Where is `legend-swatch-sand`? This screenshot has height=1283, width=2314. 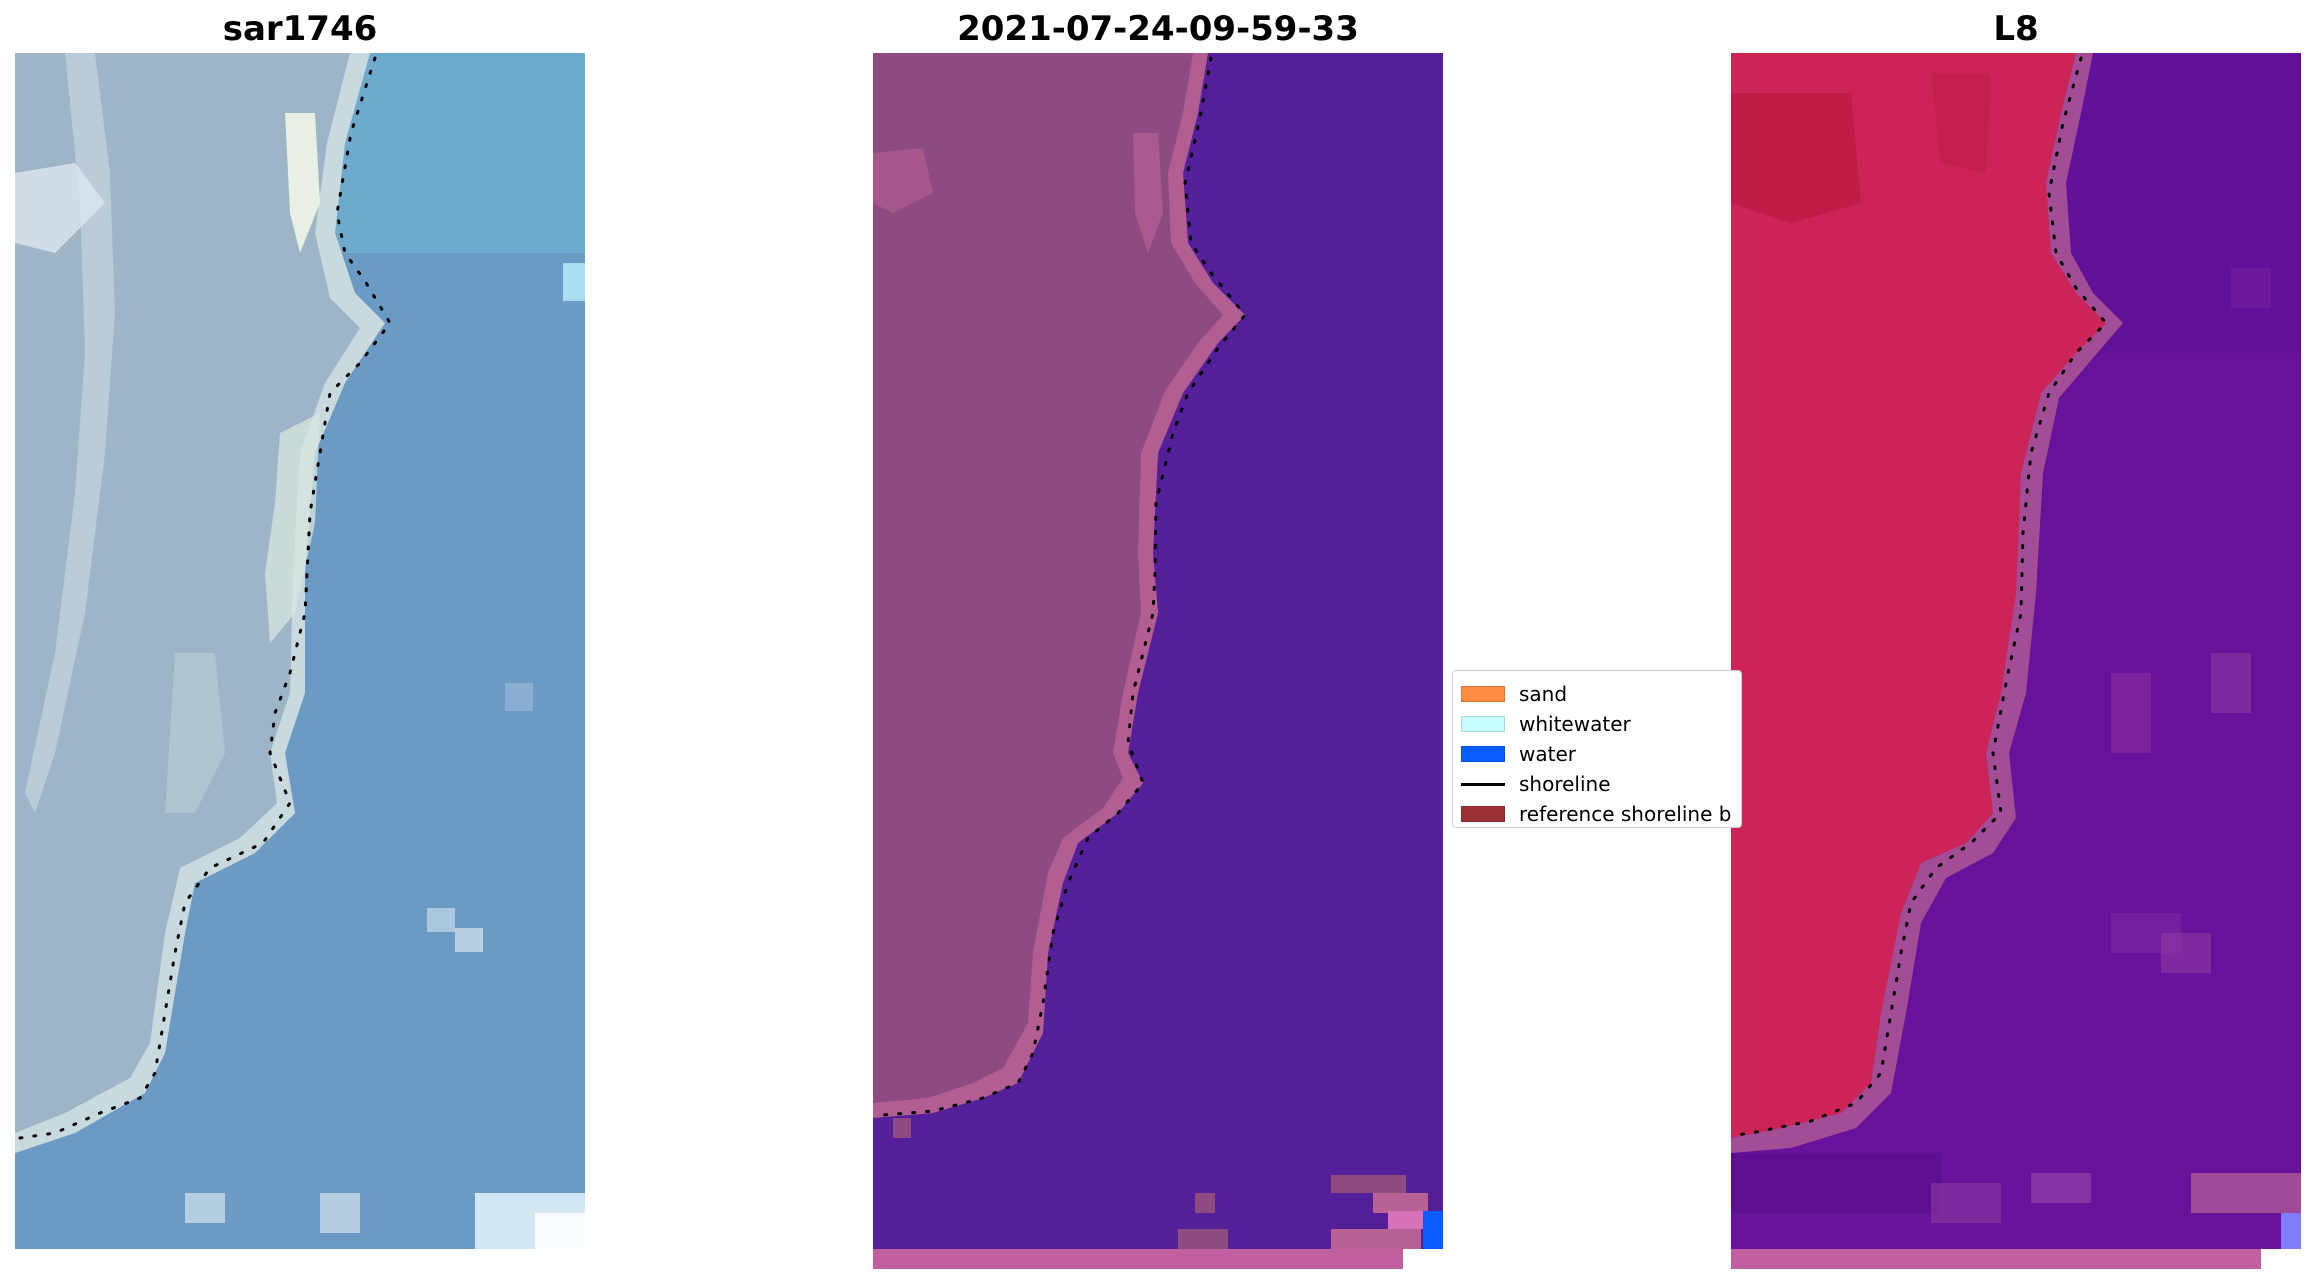 legend-swatch-sand is located at coordinates (1483, 694).